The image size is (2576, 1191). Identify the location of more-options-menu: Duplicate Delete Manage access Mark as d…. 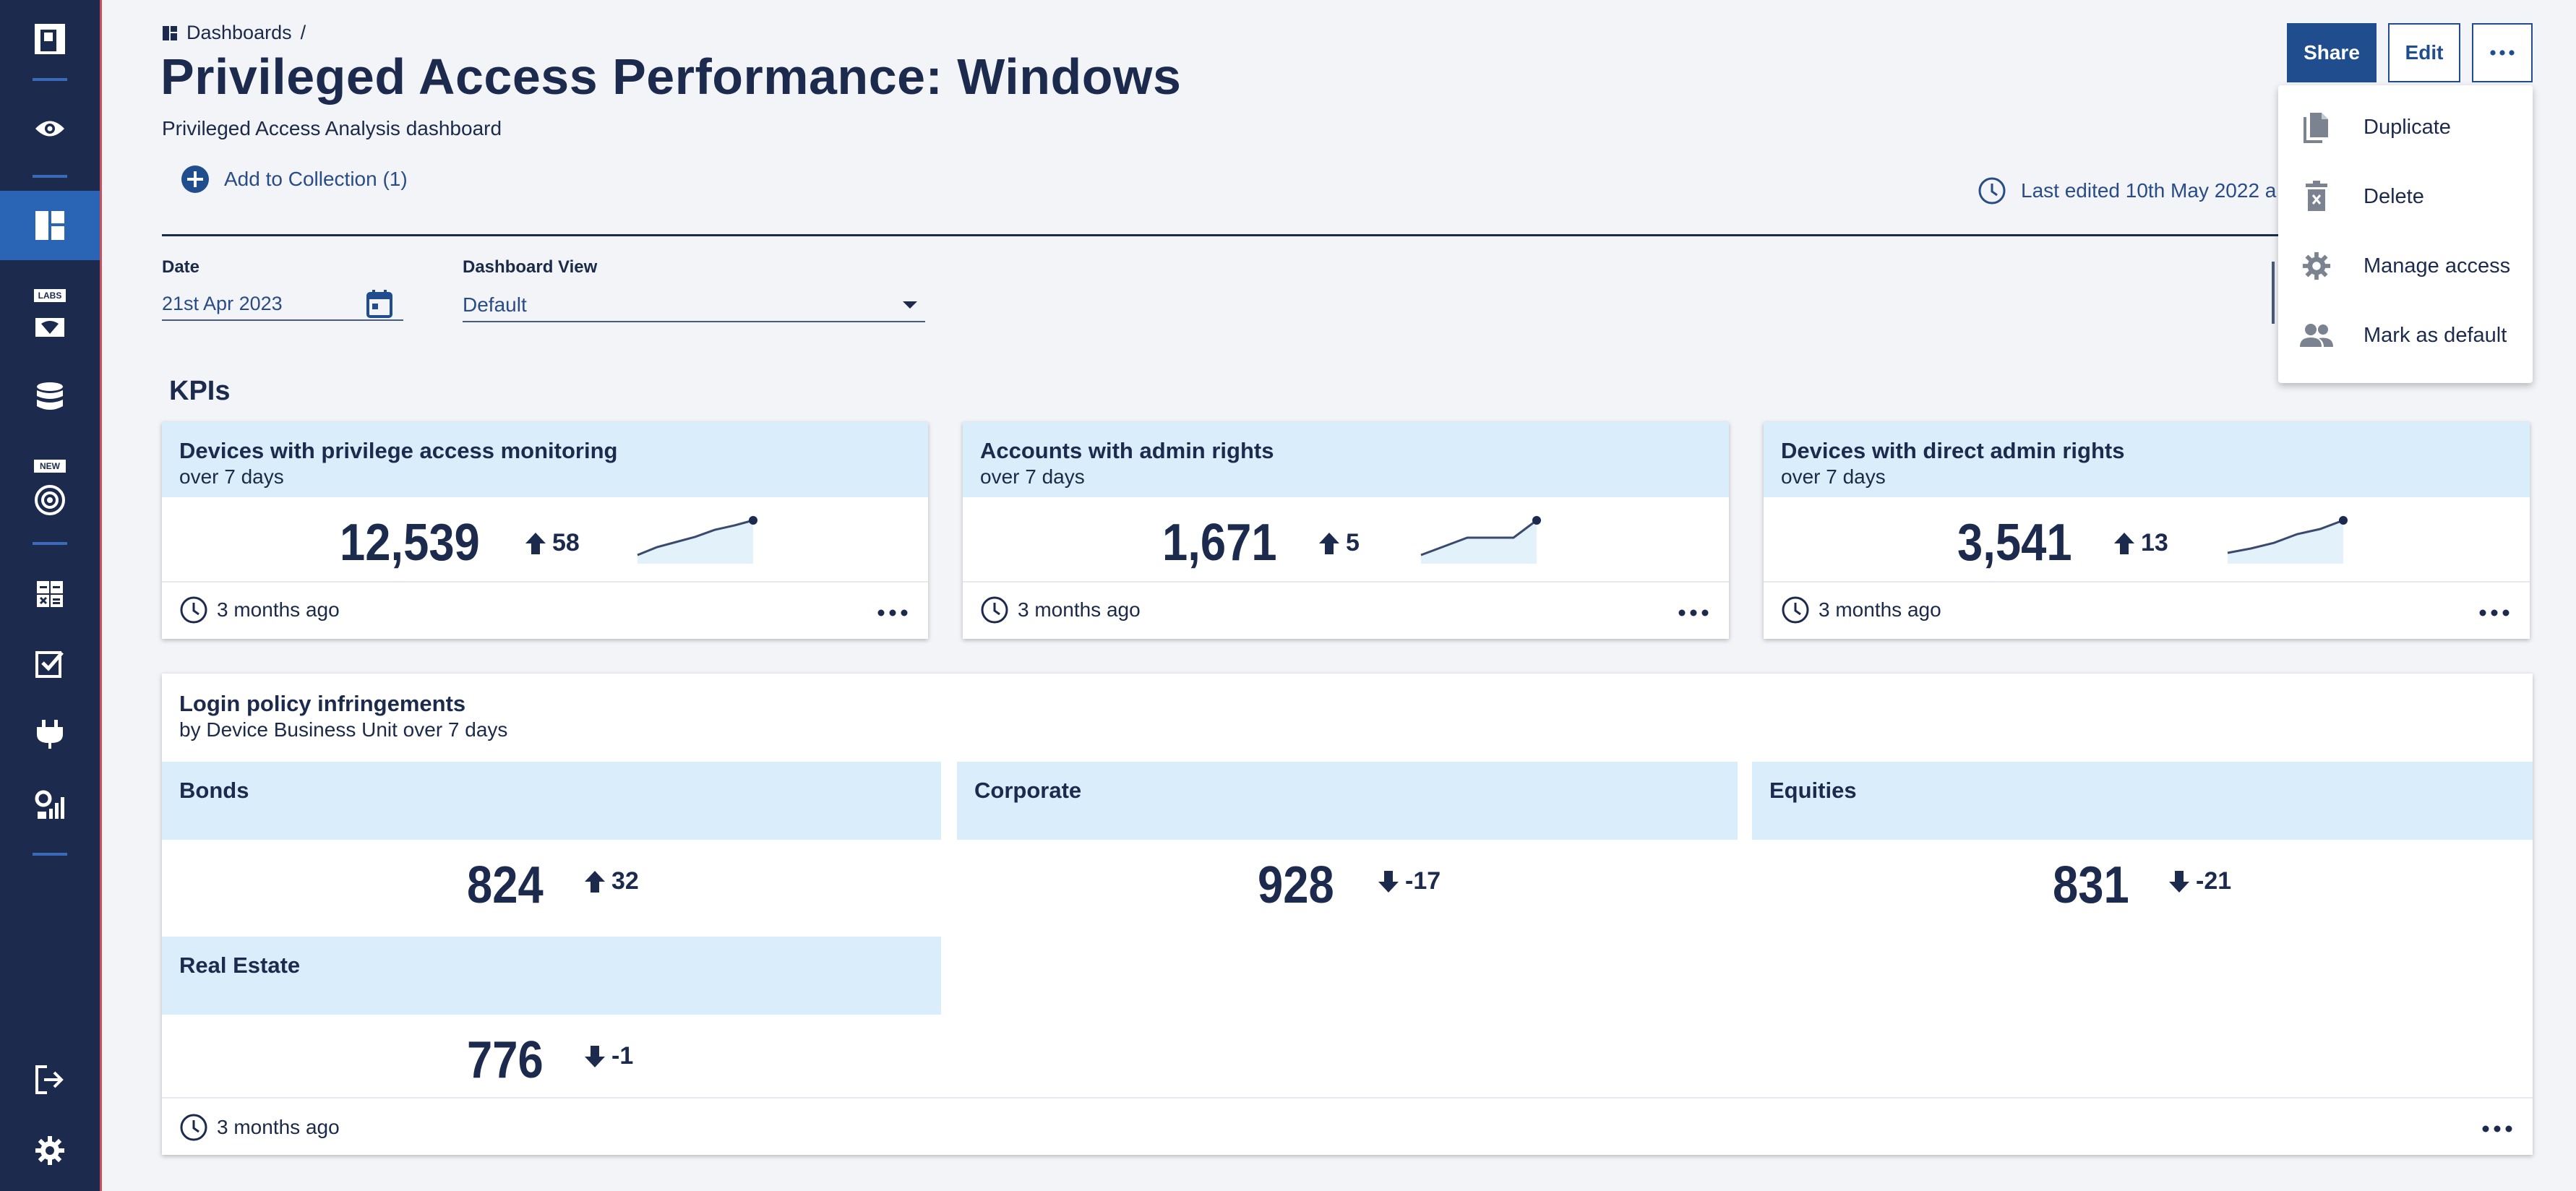
(2406, 234).